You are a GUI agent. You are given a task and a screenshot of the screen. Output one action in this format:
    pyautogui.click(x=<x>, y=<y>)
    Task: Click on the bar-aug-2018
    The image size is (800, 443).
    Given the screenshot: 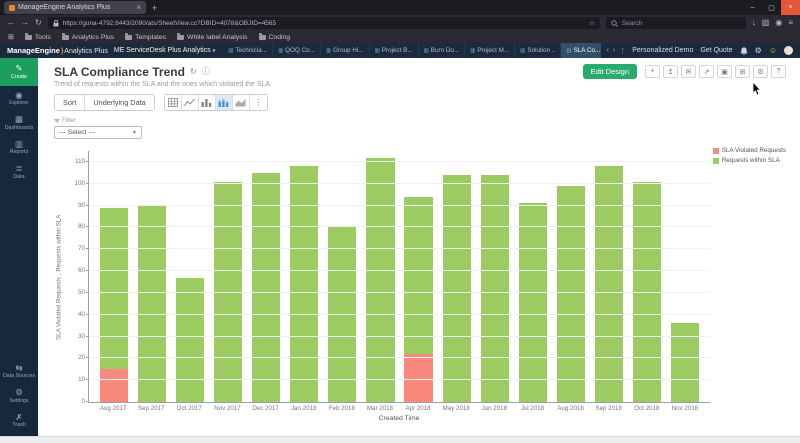 What is the action you would take?
    pyautogui.click(x=571, y=276)
    